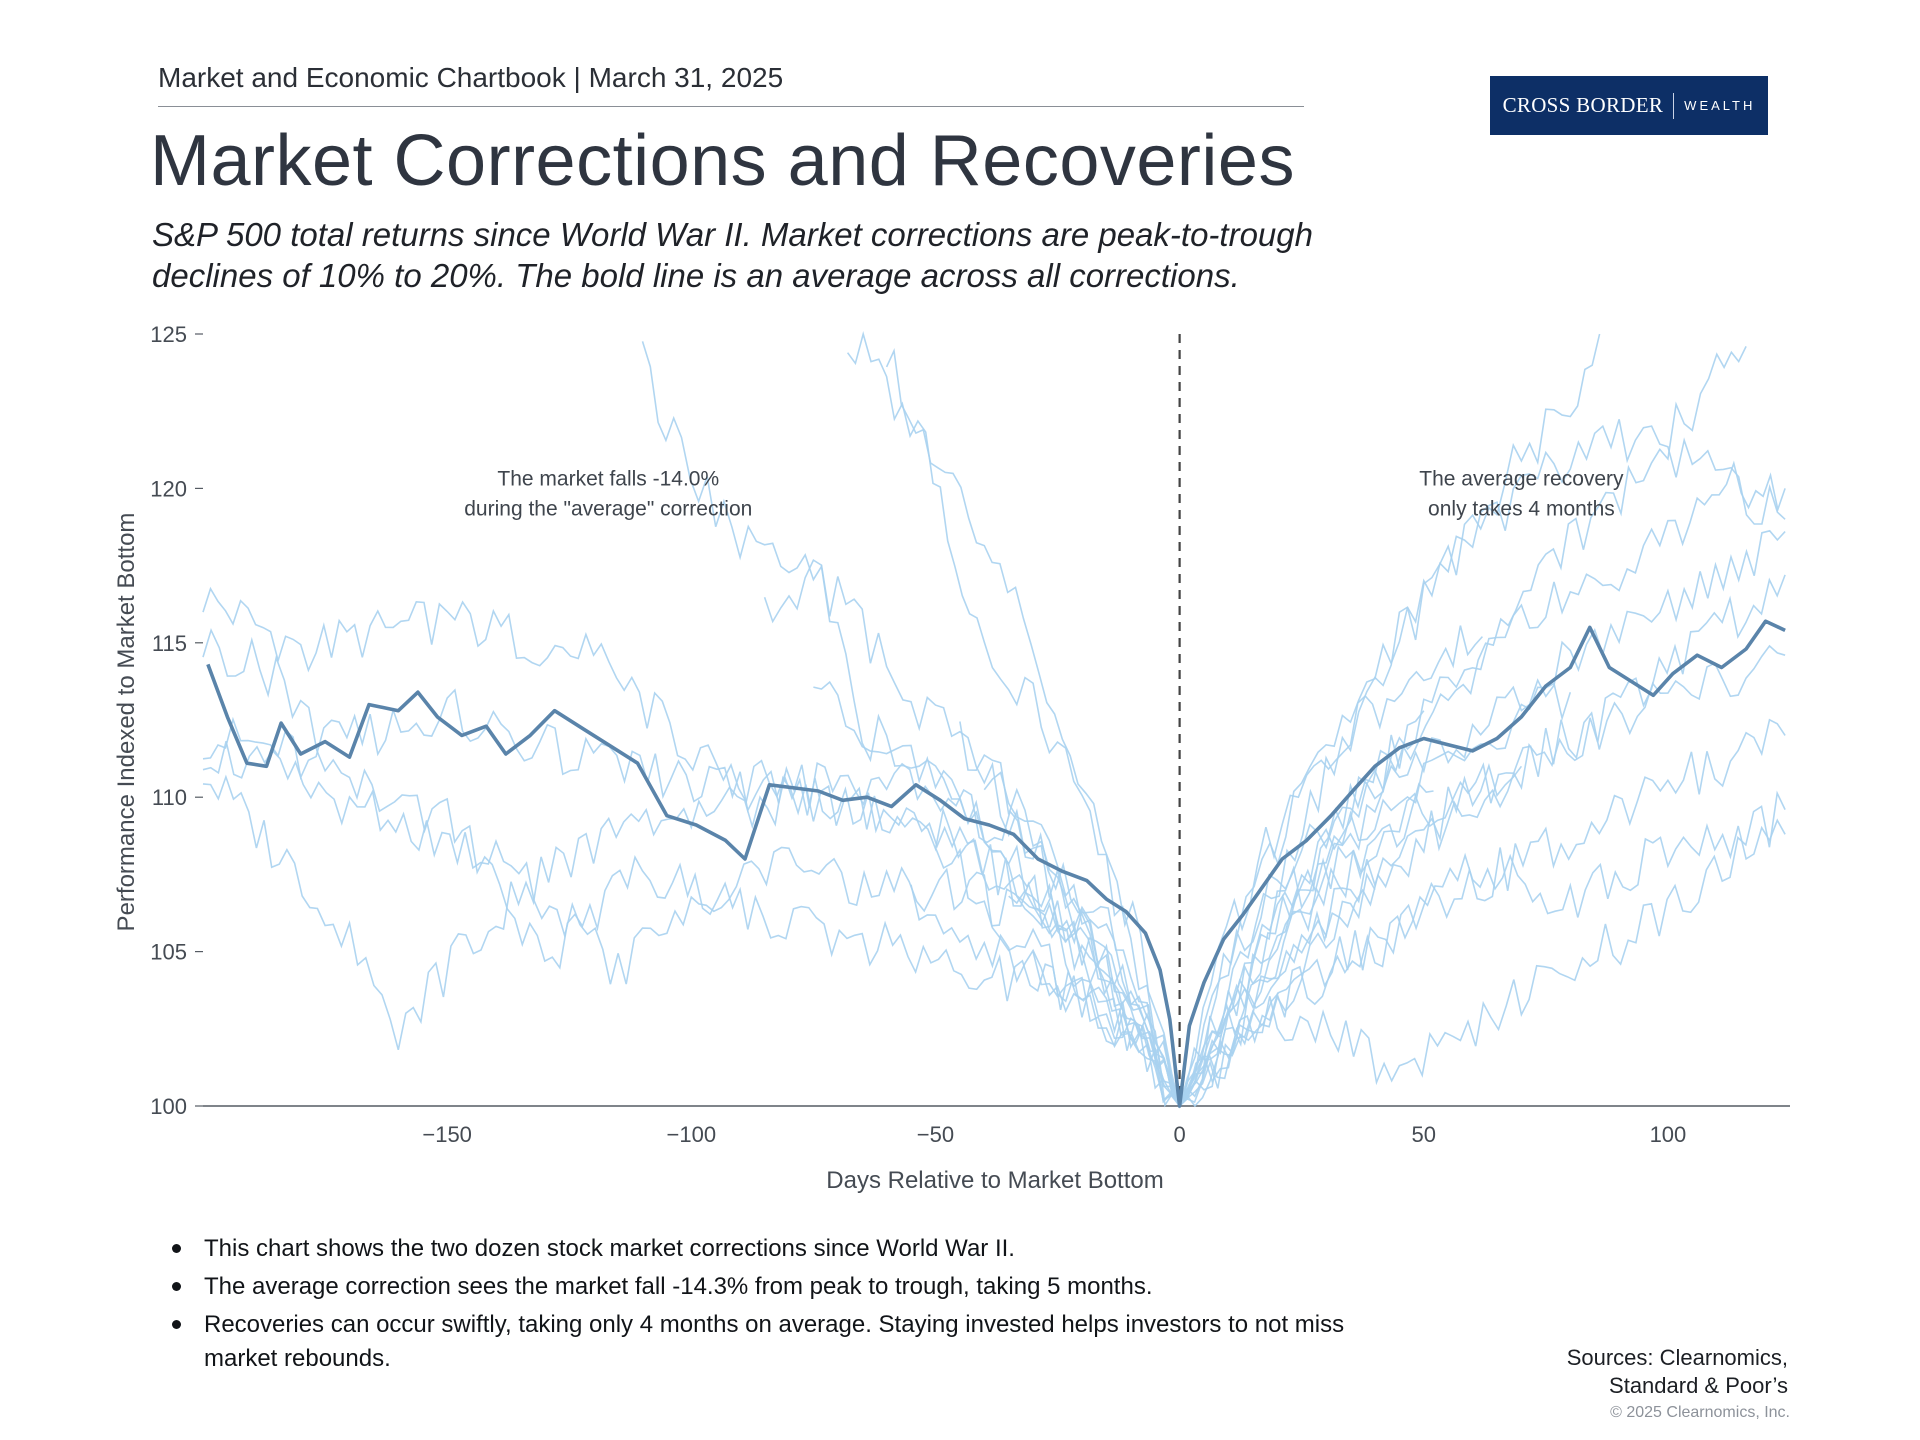  I want to click on y-axis-label: Performance Indexed to Market Bottom, so click(126, 722).